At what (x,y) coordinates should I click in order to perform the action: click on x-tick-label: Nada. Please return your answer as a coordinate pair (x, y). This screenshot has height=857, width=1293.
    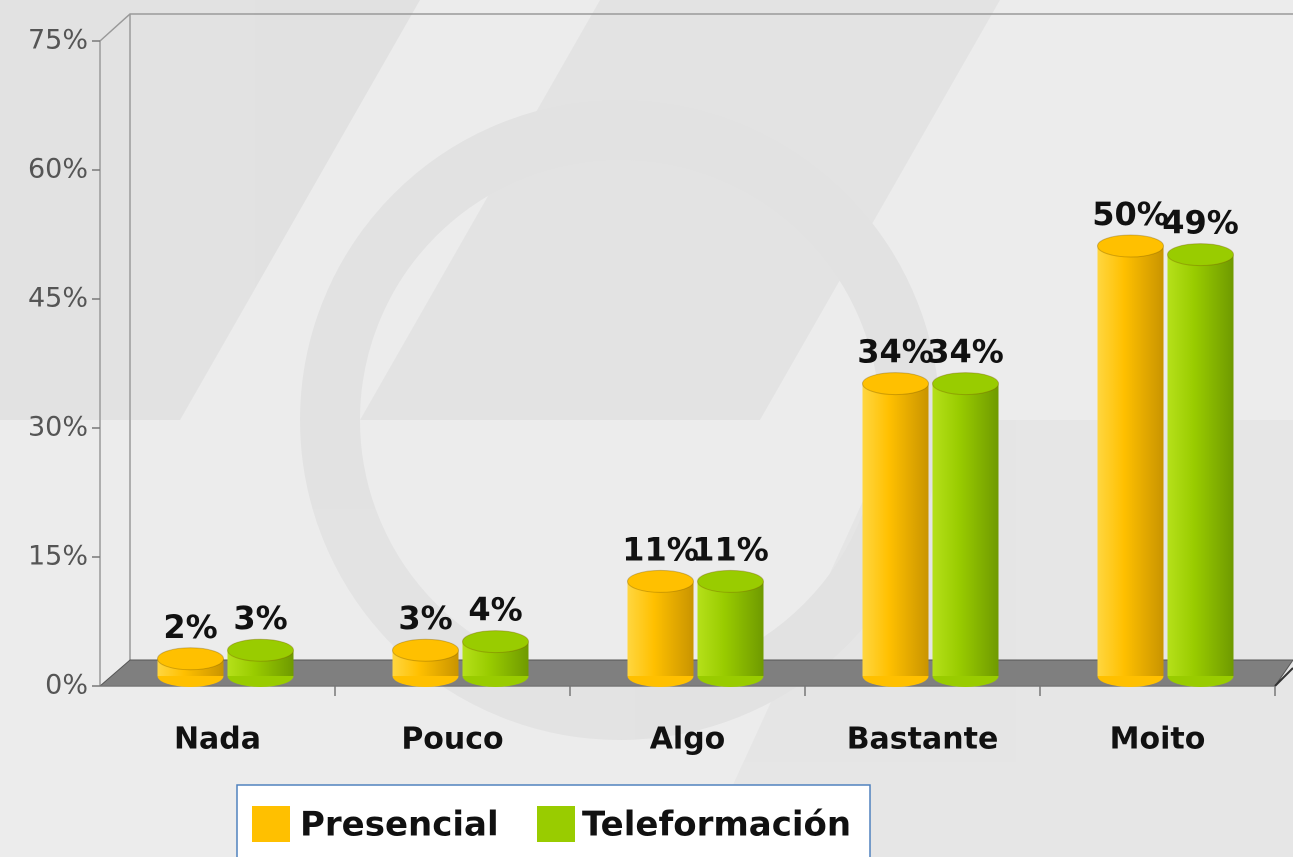
    Looking at the image, I should click on (217, 739).